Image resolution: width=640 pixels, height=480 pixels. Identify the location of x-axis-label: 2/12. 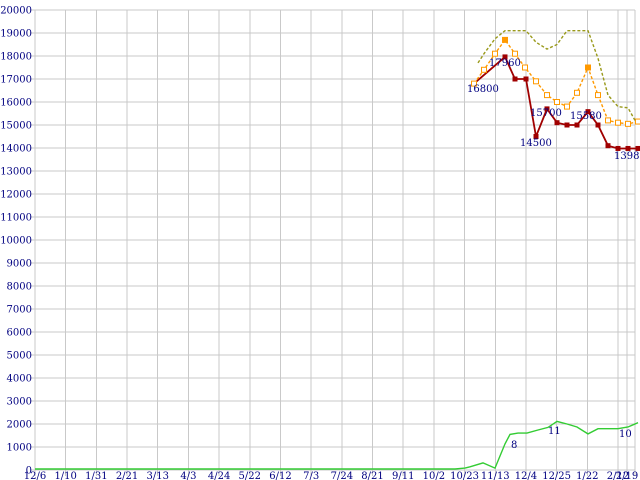
(618, 475).